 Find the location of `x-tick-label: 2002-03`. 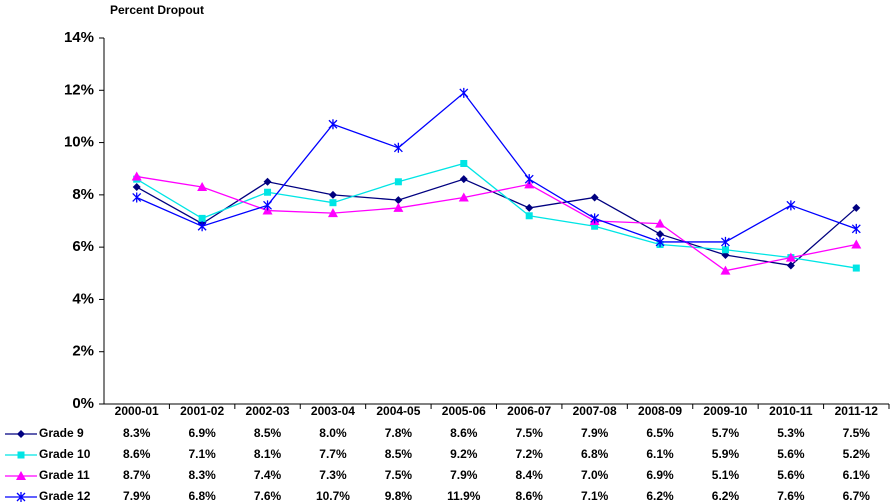

x-tick-label: 2002-03 is located at coordinates (268, 411).